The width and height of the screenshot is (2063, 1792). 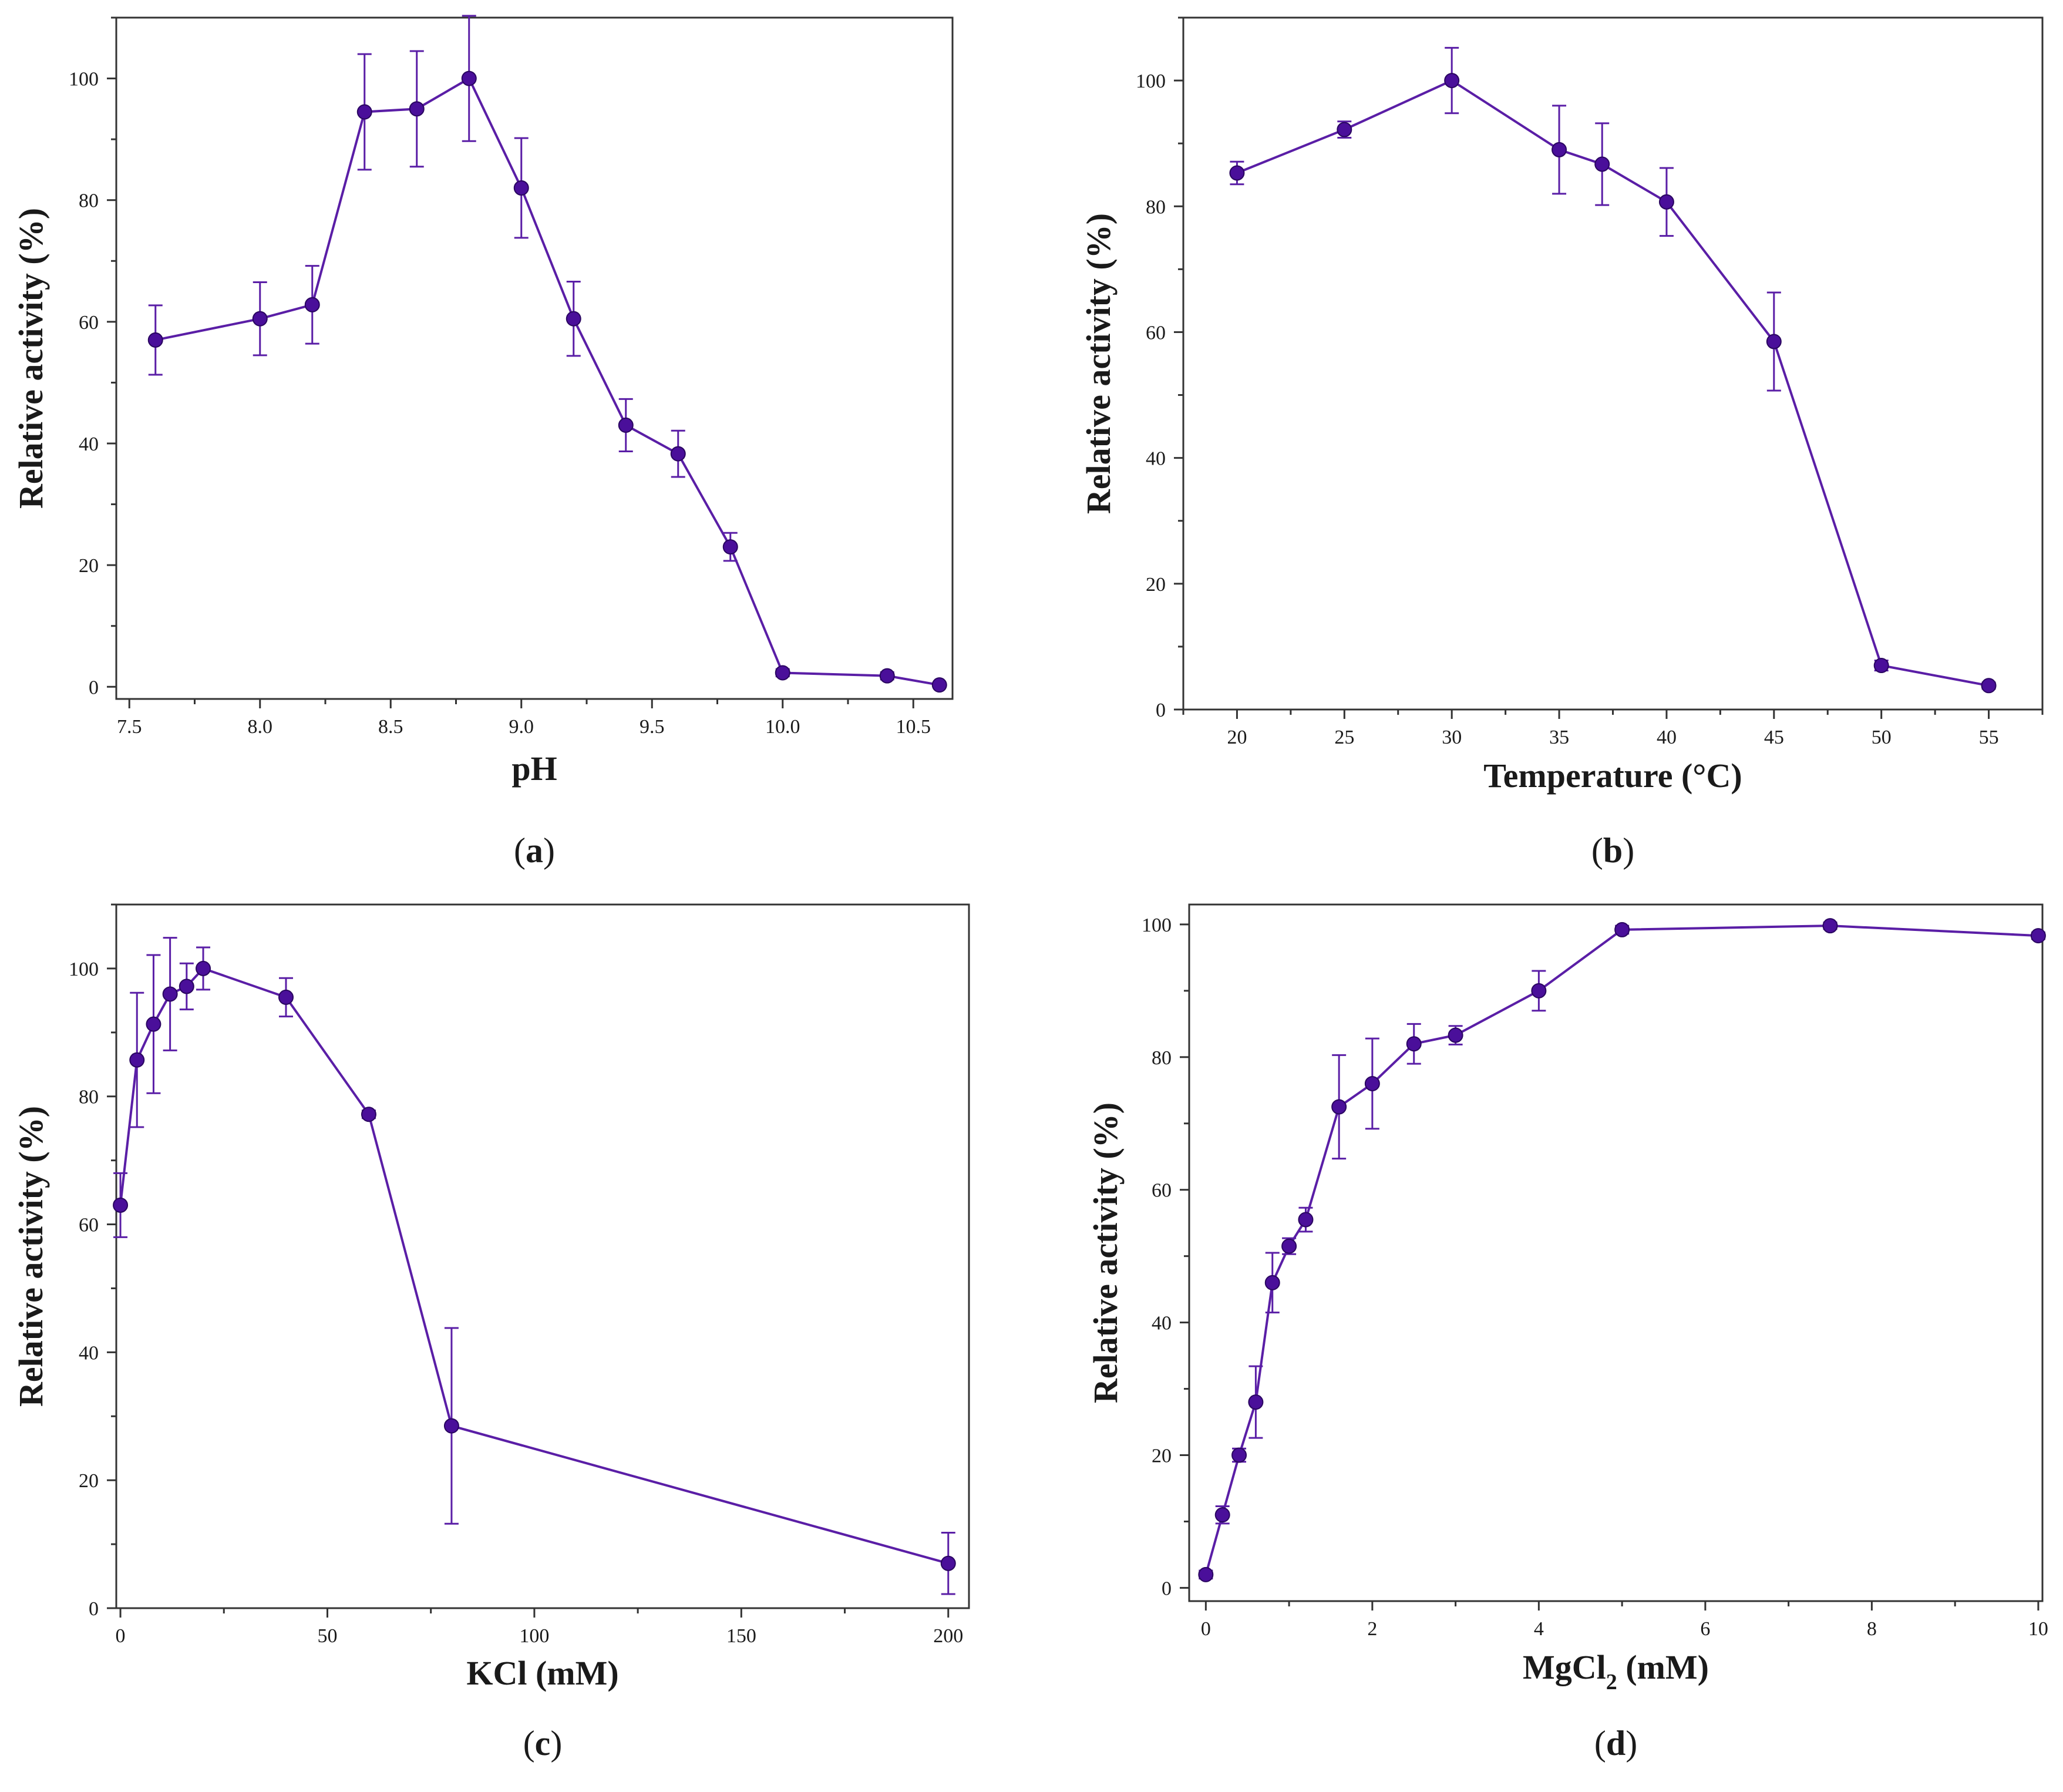 I want to click on x-tick-label: 10.5, so click(x=913, y=727).